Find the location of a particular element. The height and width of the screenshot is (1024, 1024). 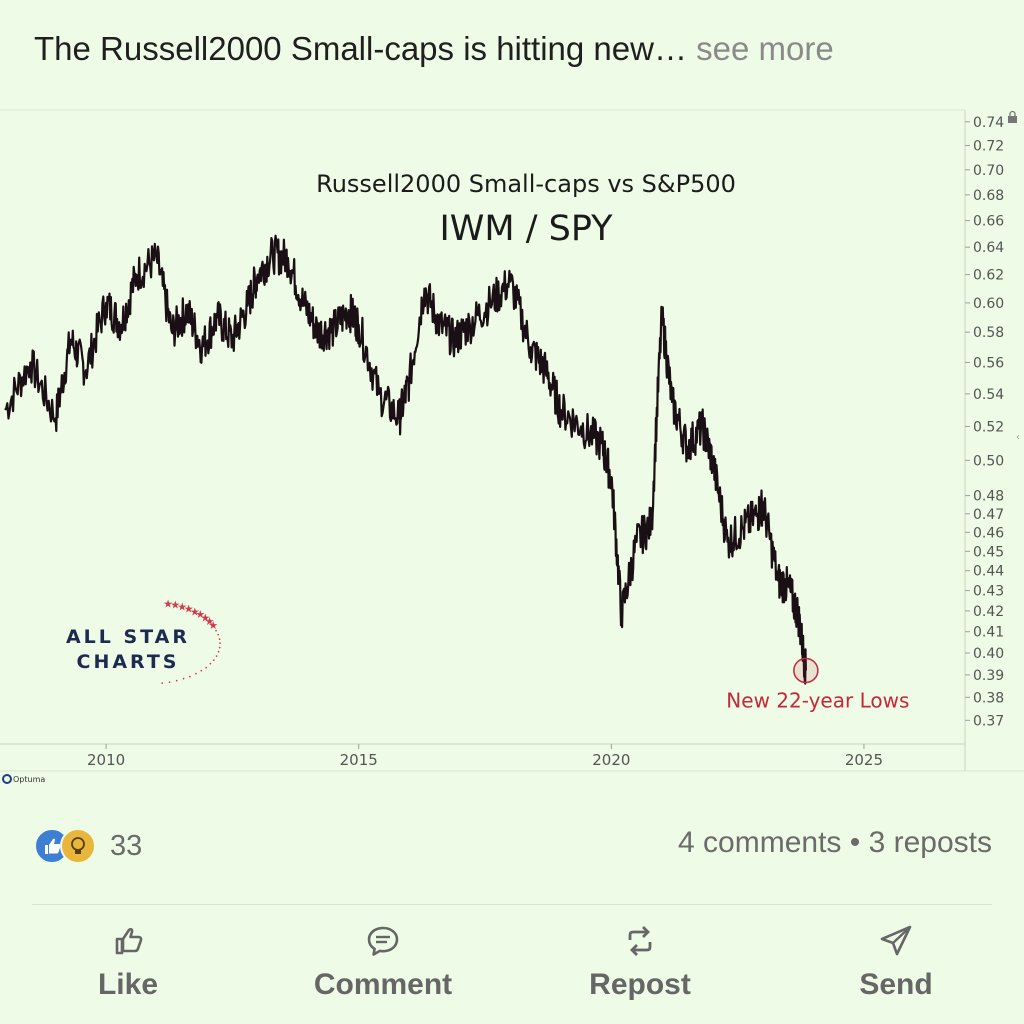

thumbs-up-icon is located at coordinates (129, 941).